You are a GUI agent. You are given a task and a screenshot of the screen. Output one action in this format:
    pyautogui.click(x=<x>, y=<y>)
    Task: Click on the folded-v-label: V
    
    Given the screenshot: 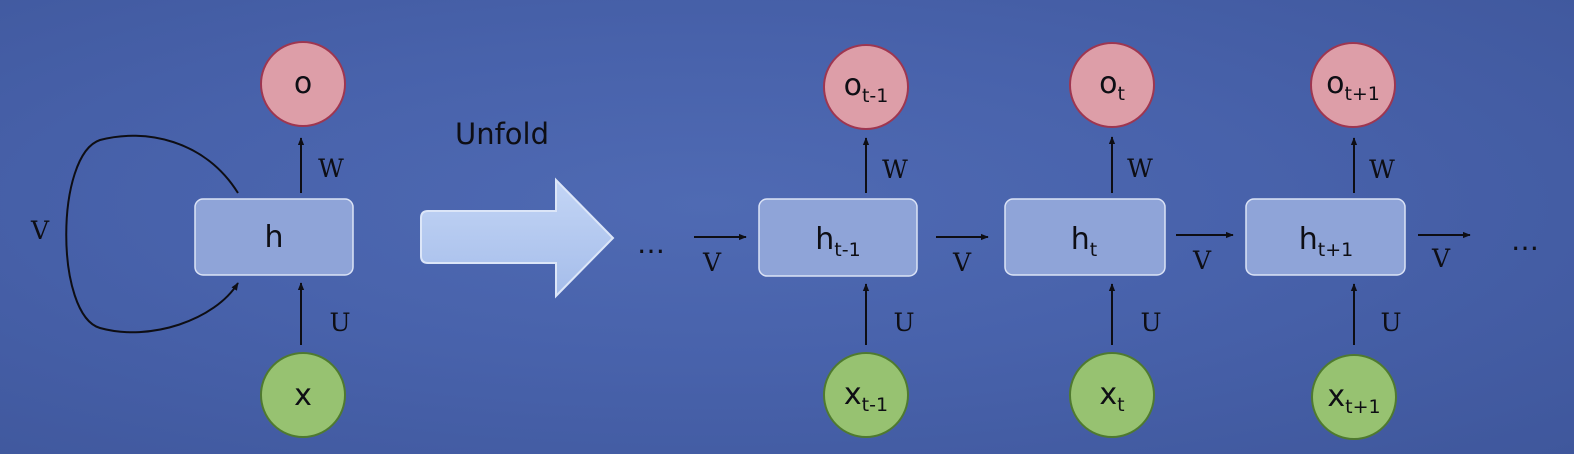 What is the action you would take?
    pyautogui.click(x=40, y=230)
    